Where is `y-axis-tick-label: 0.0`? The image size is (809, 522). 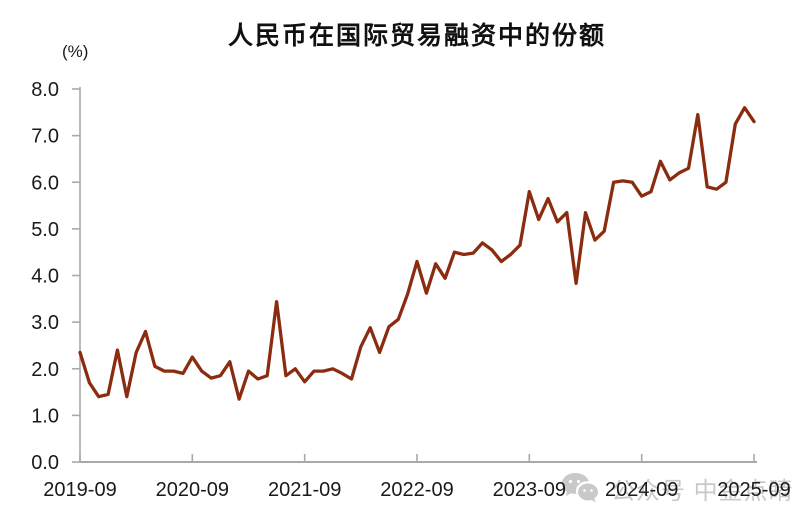
y-axis-tick-label: 0.0 is located at coordinates (45, 463).